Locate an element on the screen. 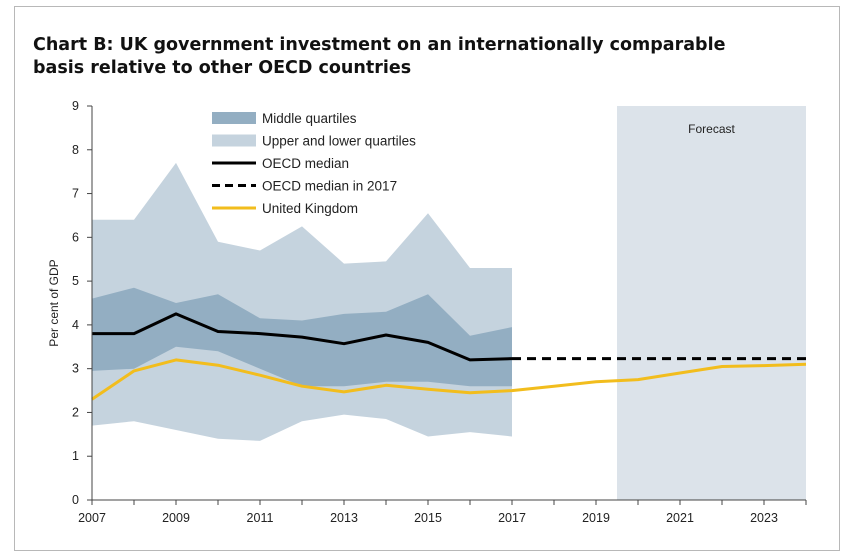  y-tick-label: 1 is located at coordinates (75, 456).